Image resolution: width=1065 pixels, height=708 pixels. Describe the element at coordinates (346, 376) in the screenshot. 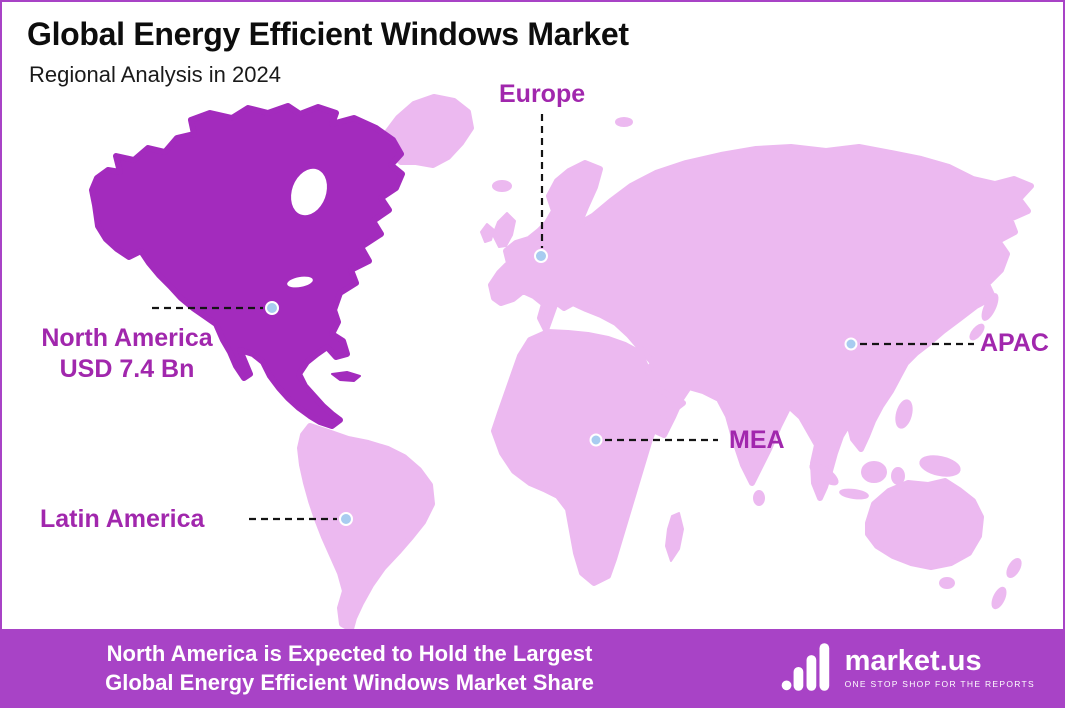

I see `island-cuba` at that location.